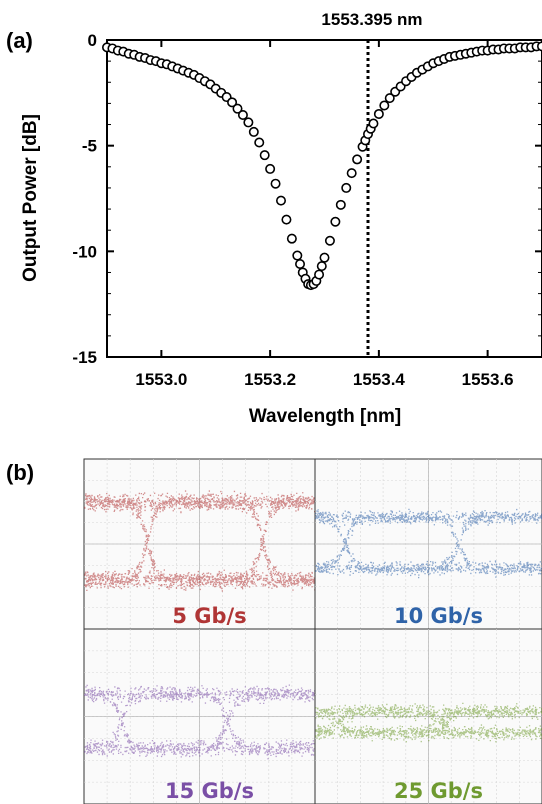 The width and height of the screenshot is (542, 804). I want to click on panel-a-label: (a), so click(19, 40).